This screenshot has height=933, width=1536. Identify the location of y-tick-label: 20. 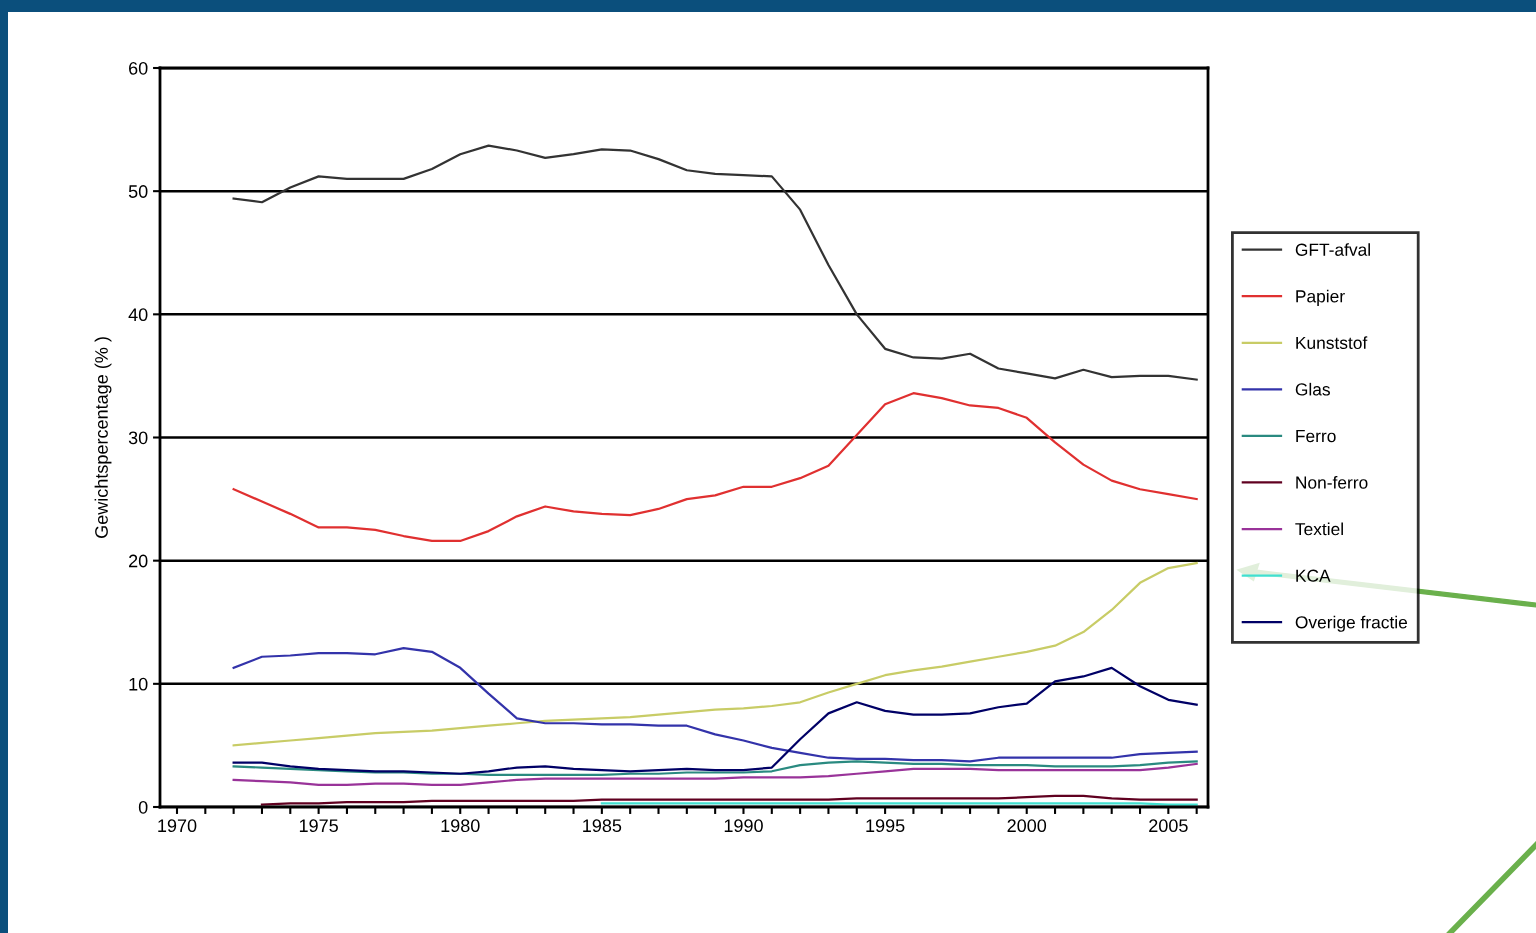
(138, 561).